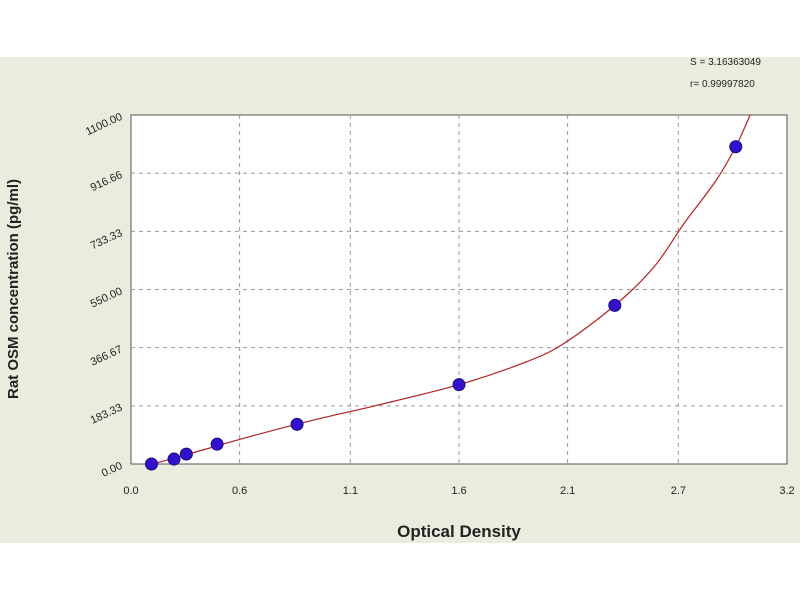  I want to click on y-tick-label: 916.66, so click(107, 181).